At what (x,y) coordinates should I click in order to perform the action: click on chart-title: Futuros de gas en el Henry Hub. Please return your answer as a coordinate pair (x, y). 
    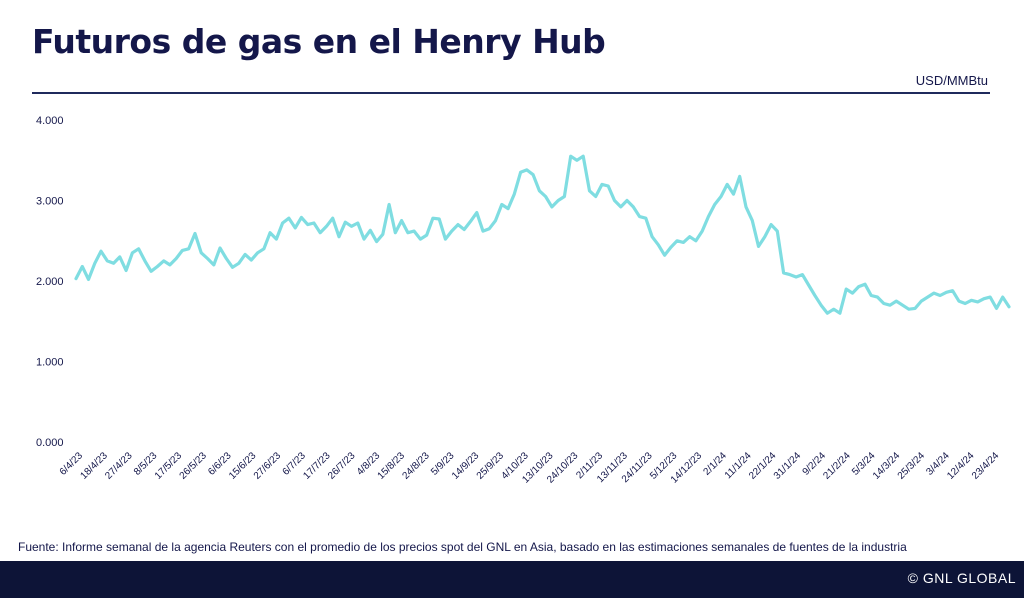
    Looking at the image, I should click on (319, 41).